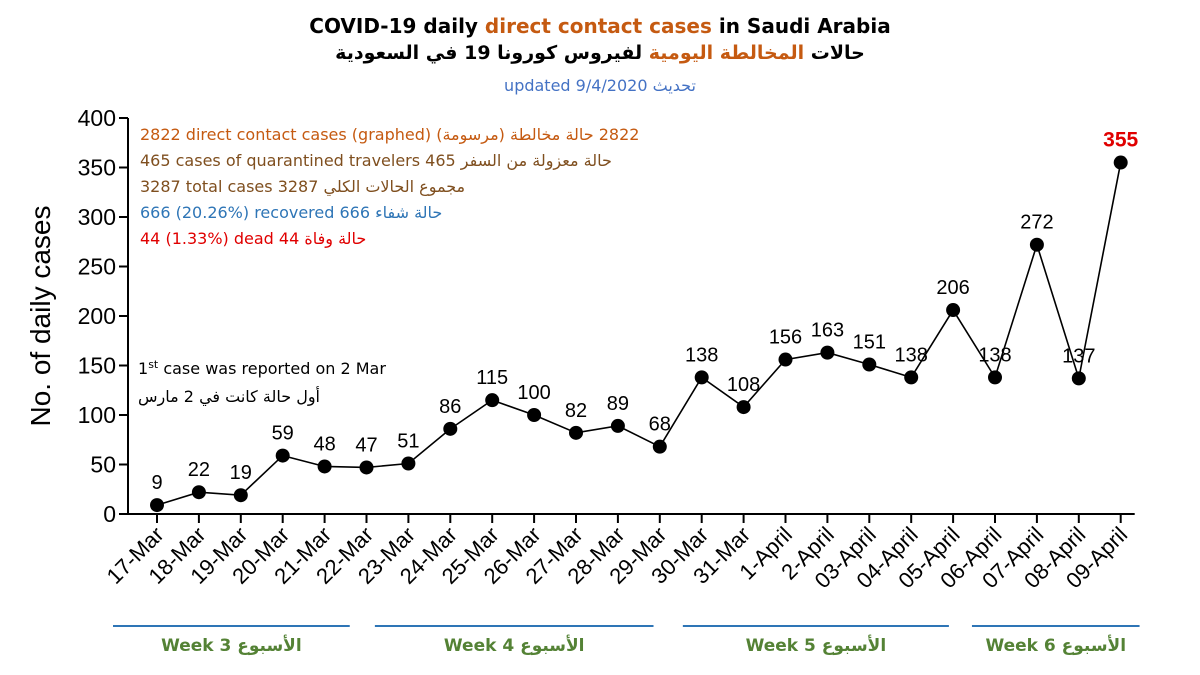 This screenshot has height=675, width=1200. I want to click on data-label: 9, so click(156, 483).